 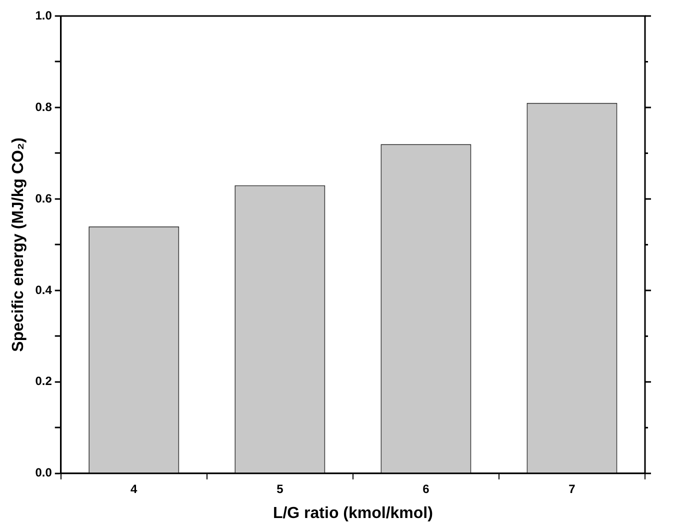 What do you see at coordinates (43, 289) in the screenshot?
I see `y-tick-label: 0.4` at bounding box center [43, 289].